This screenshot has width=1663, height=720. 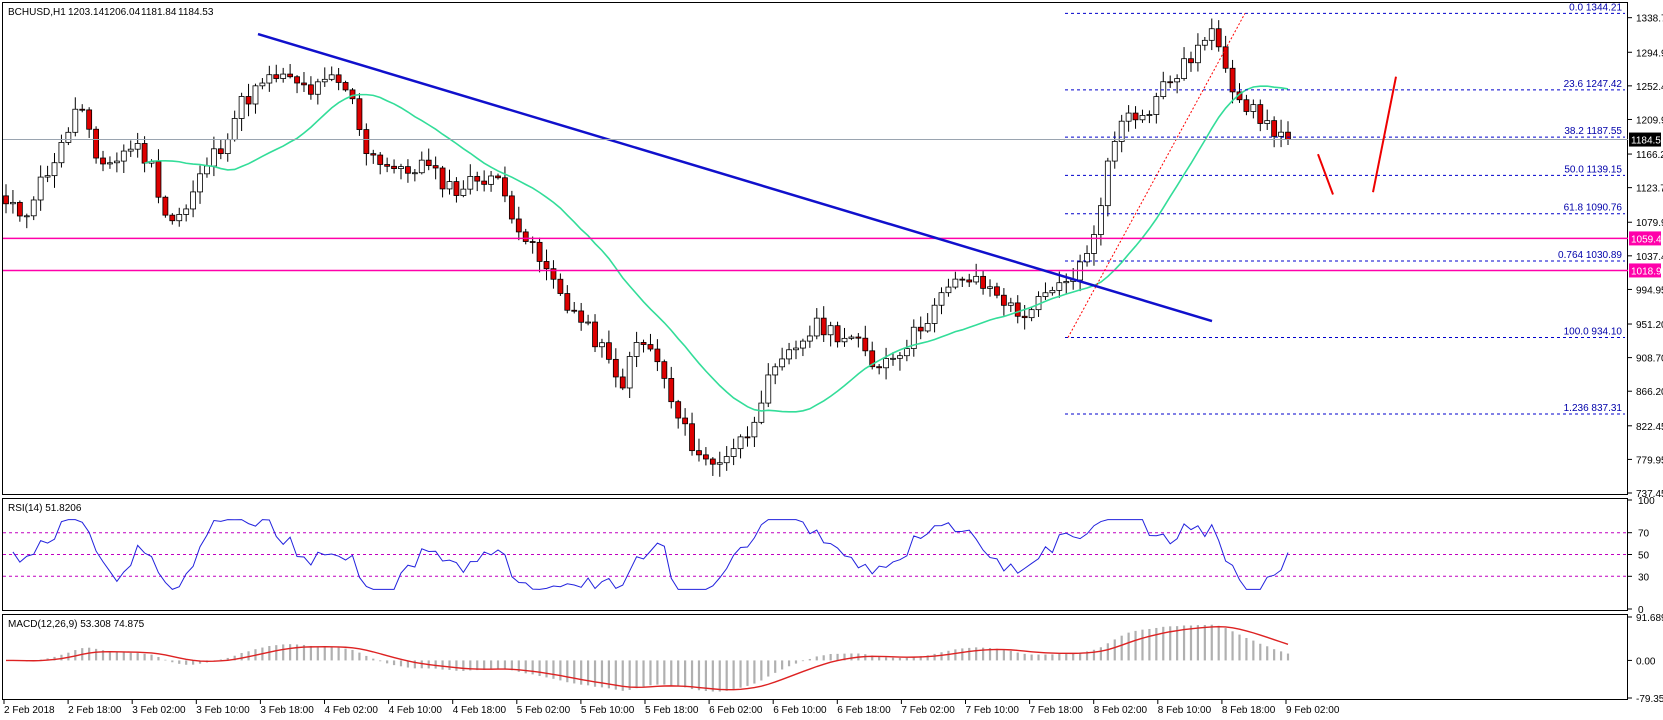 What do you see at coordinates (1649, 618) in the screenshot?
I see `macd-axis-label: 91.689` at bounding box center [1649, 618].